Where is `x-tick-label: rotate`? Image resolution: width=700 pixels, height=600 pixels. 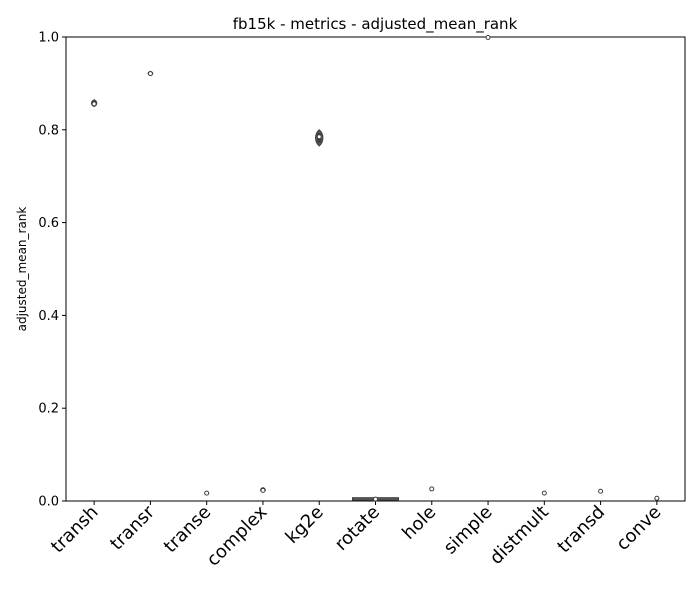 x-tick-label: rotate is located at coordinates (357, 528).